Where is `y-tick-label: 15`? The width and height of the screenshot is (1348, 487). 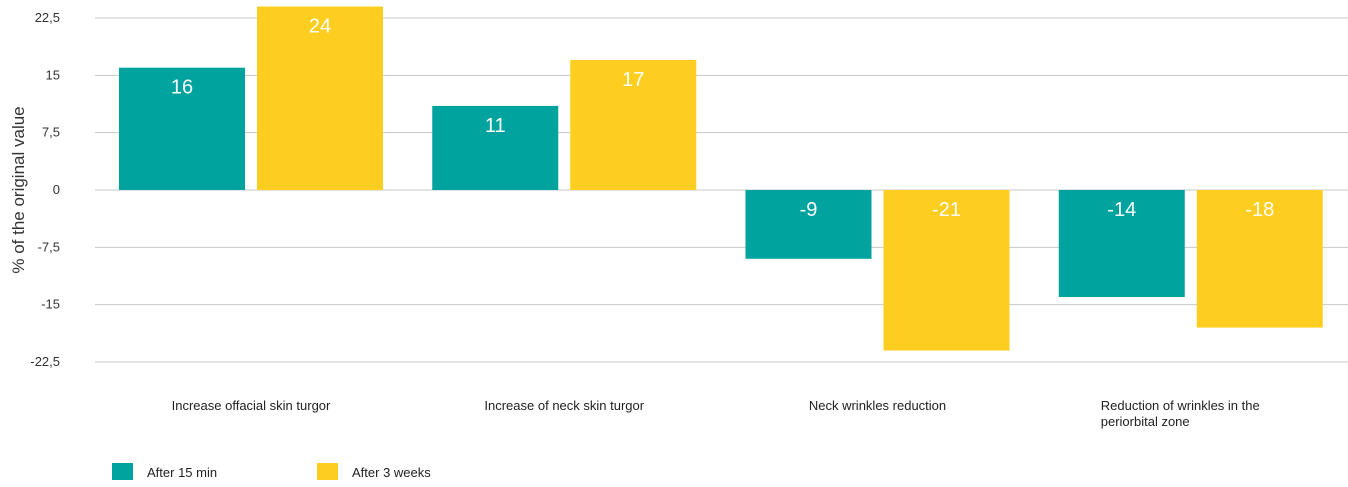
y-tick-label: 15 is located at coordinates (53, 74).